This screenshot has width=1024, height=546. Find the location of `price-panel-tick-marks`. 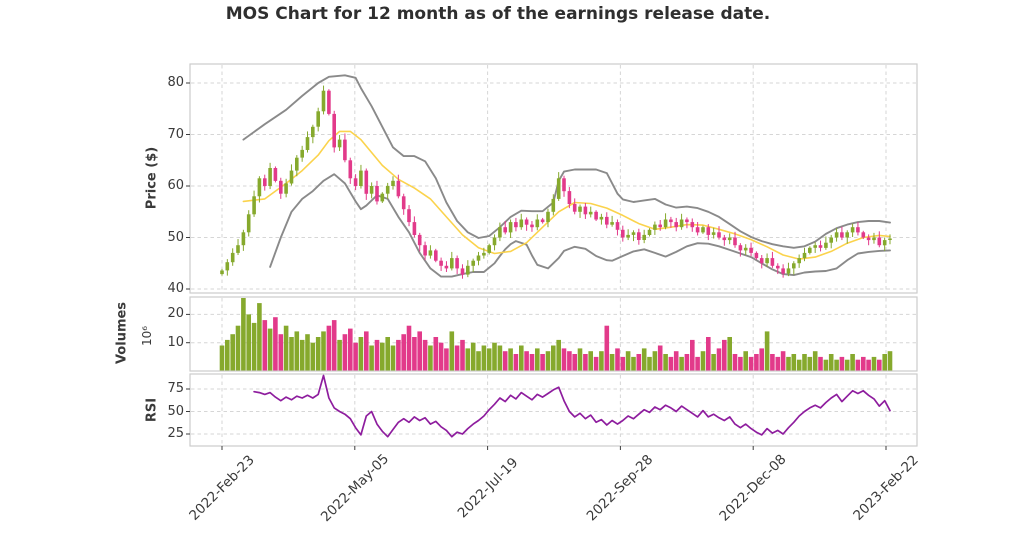

price-panel-tick-marks is located at coordinates (188, 186).